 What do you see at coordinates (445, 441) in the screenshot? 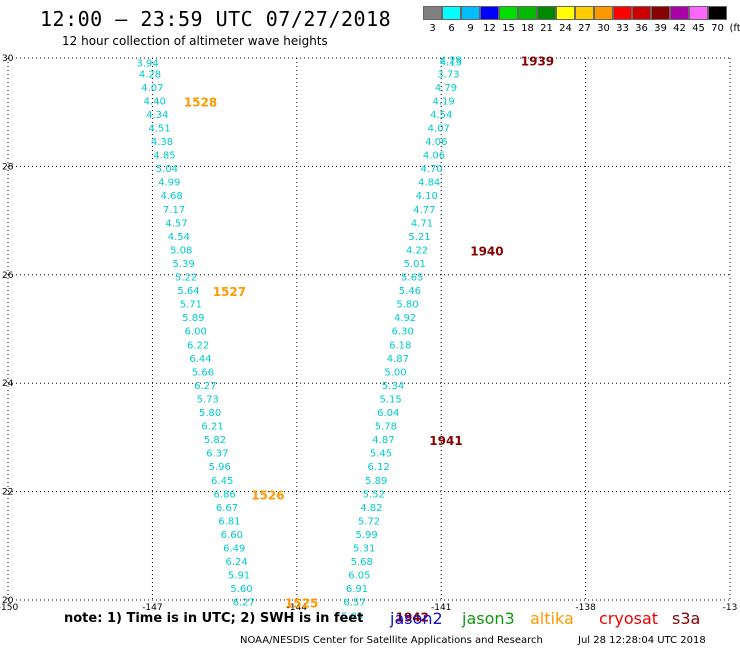
I see `pass-time-label: 1941` at bounding box center [445, 441].